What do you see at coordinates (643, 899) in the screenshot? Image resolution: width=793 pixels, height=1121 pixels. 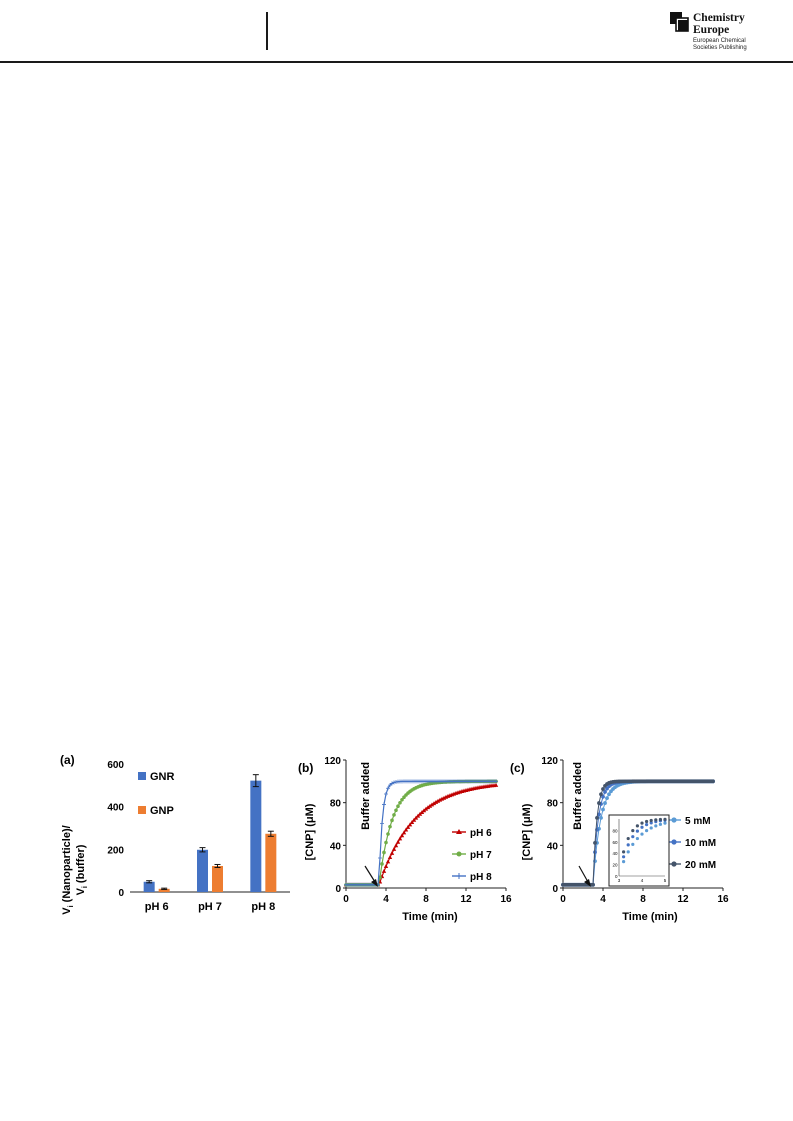 I see `panel-c-xtick-label: 8` at bounding box center [643, 899].